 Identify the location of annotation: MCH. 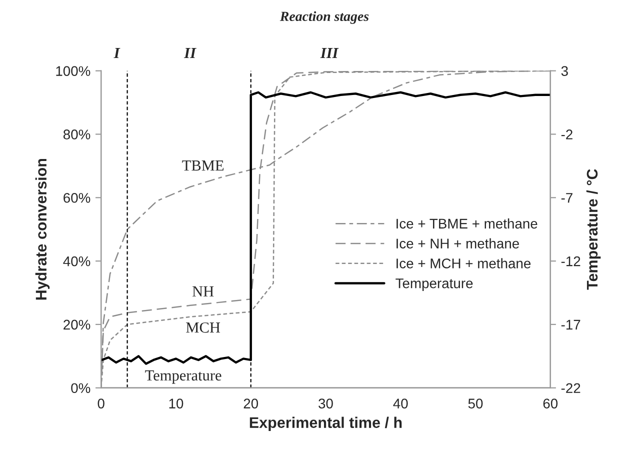
(203, 327).